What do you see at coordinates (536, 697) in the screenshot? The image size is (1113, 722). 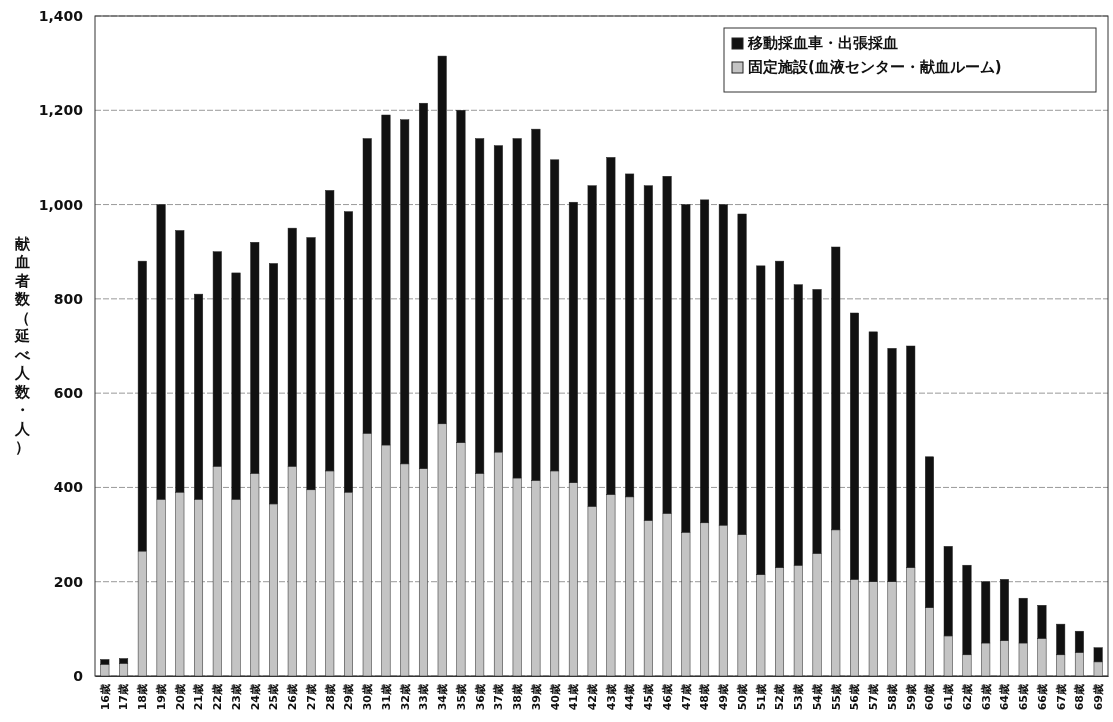 I see `x-tick-label: 39歳` at bounding box center [536, 697].